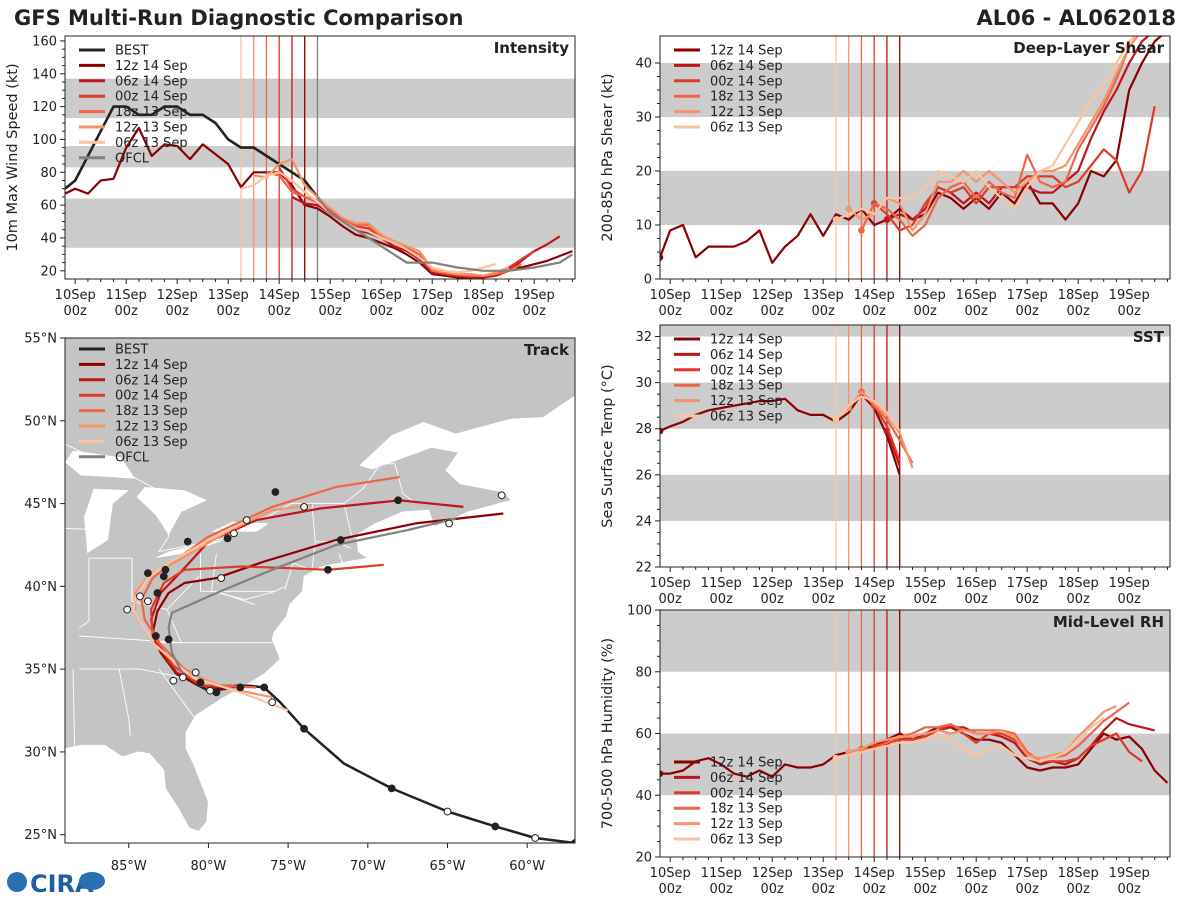 This screenshot has width=1200, height=900. Describe the element at coordinates (887, 433) in the screenshot. I see `series-line-00z-14-sep` at that location.